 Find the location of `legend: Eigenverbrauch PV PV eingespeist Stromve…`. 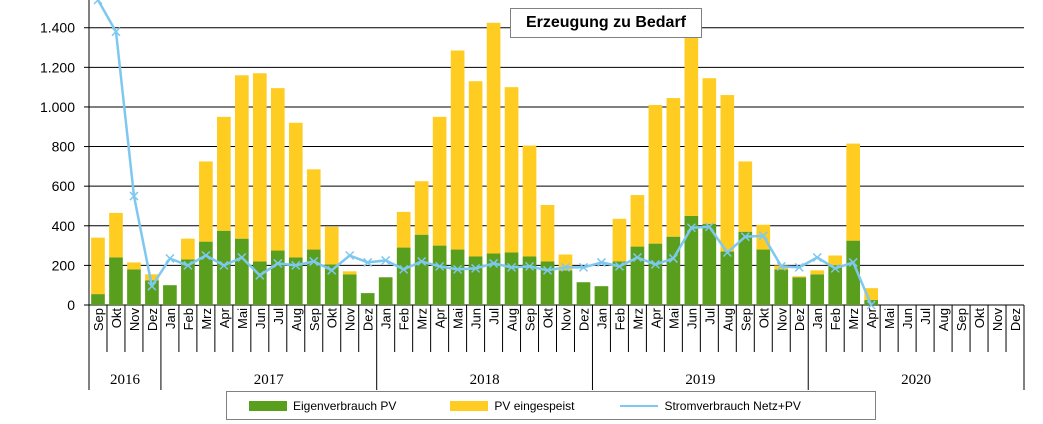

legend: Eigenverbrauch PV PV eingespeist Stromve… is located at coordinates (551, 405).